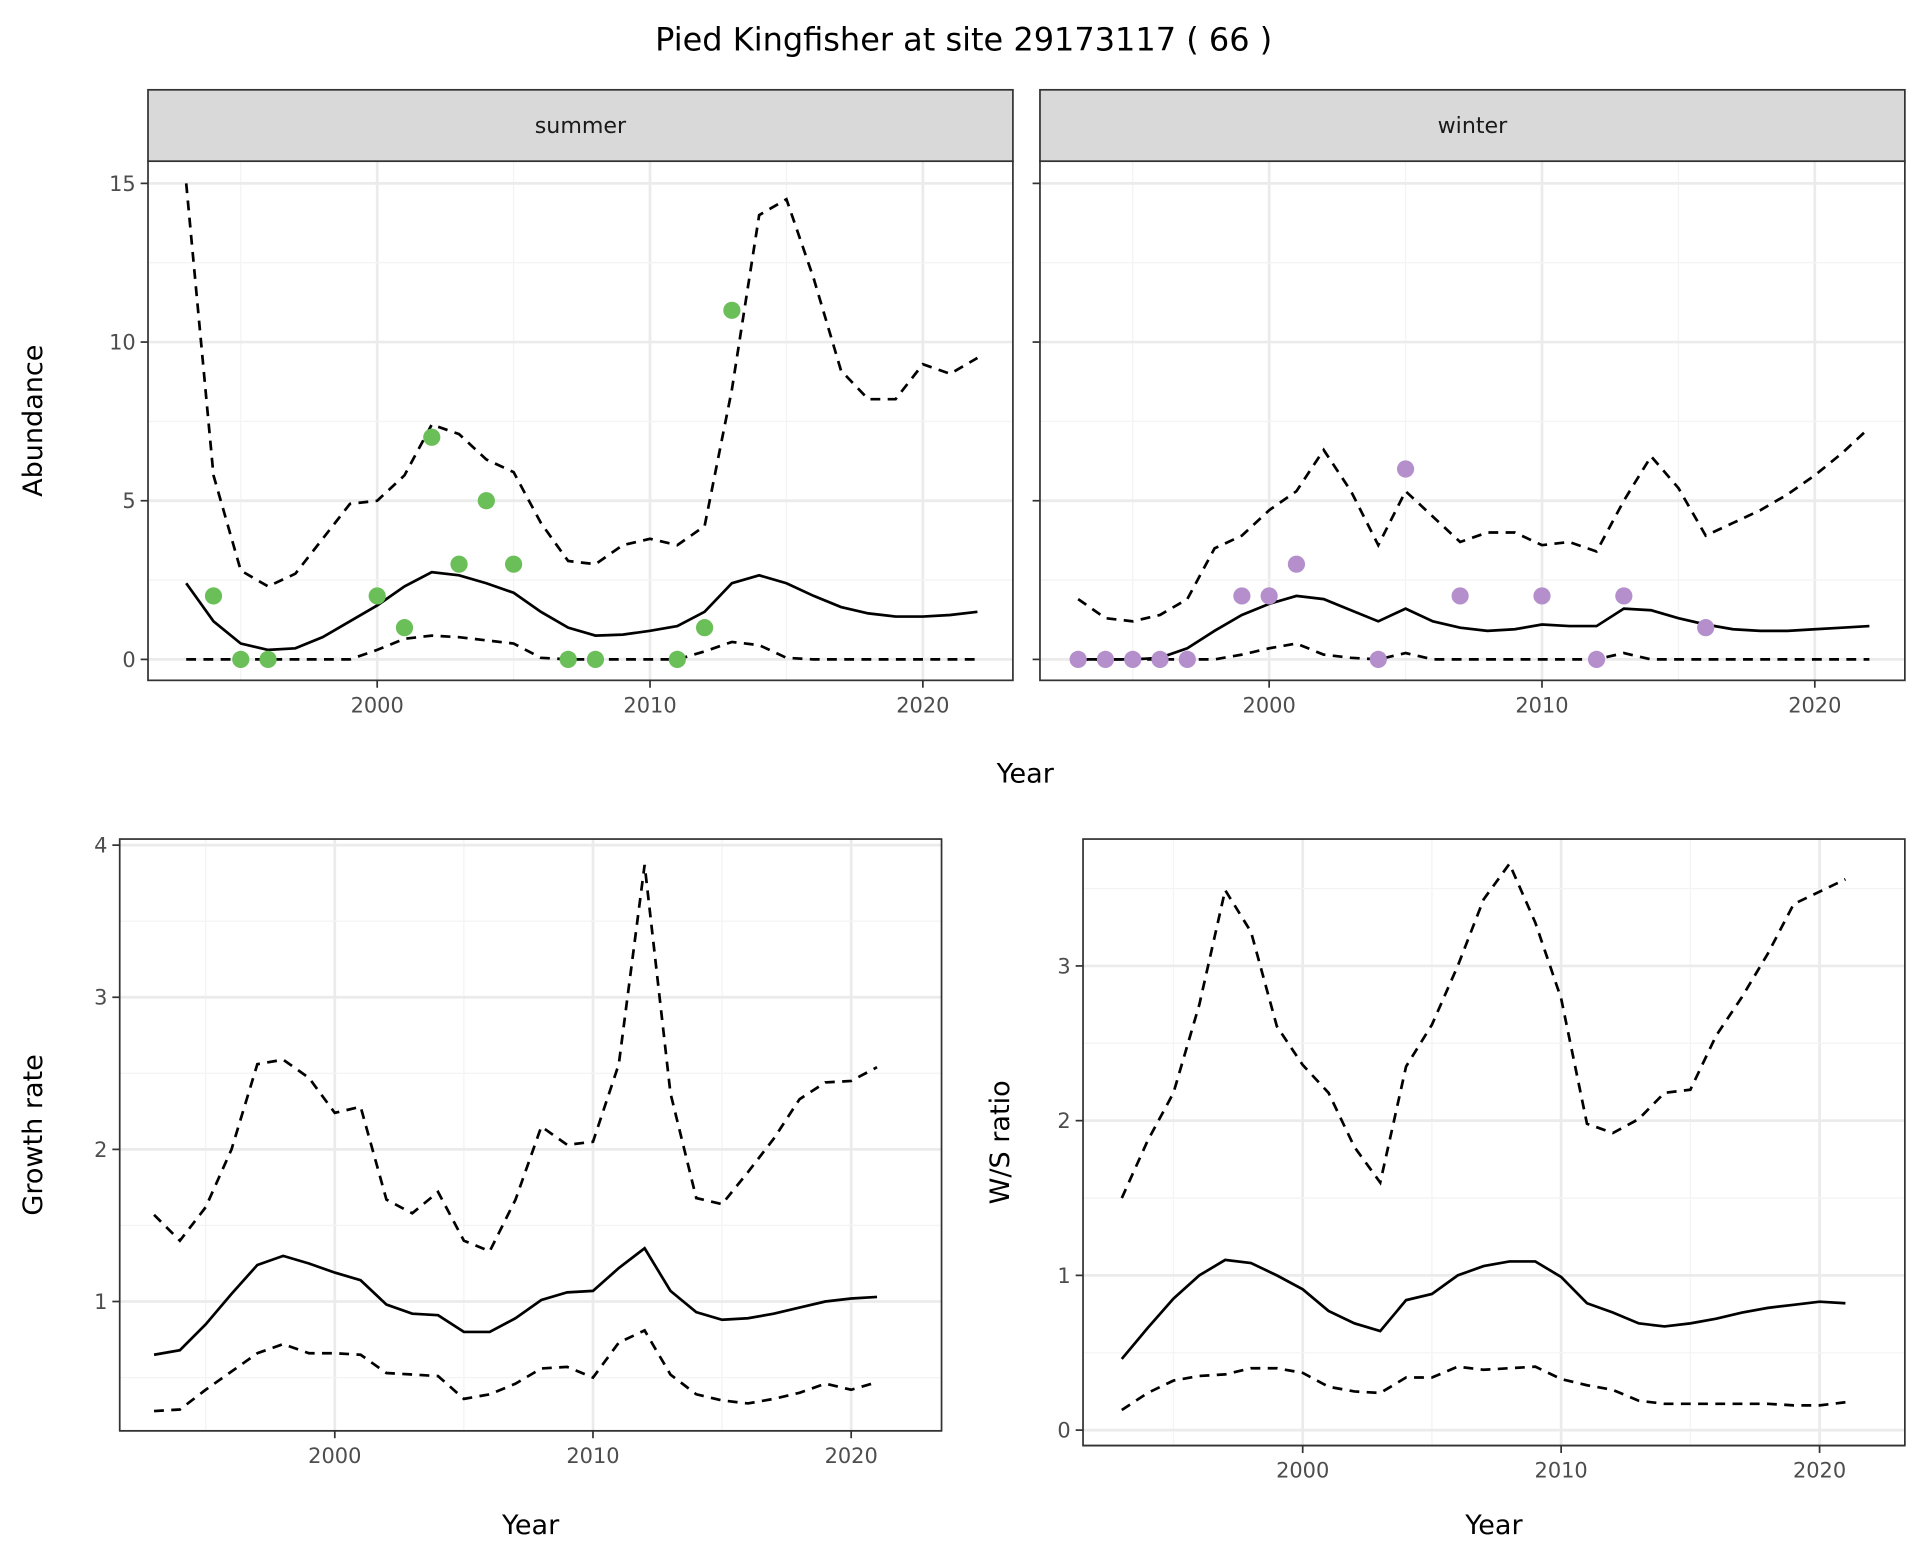 The image size is (1920, 1560). What do you see at coordinates (122, 184) in the screenshot?
I see `y-tick-label: 15` at bounding box center [122, 184].